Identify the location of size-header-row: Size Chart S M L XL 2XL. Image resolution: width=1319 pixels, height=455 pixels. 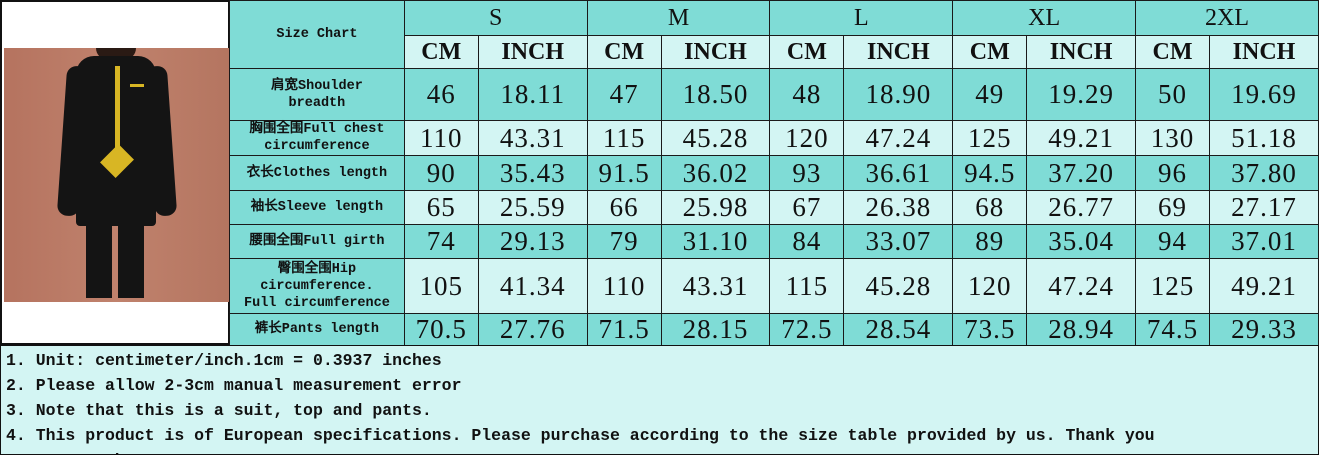
(774, 34).